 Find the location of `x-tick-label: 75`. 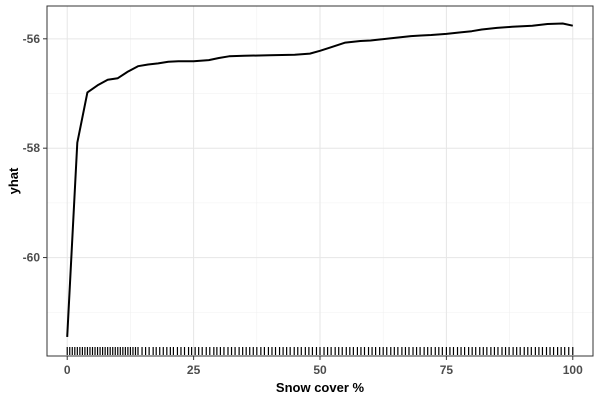

x-tick-label: 75 is located at coordinates (447, 370).